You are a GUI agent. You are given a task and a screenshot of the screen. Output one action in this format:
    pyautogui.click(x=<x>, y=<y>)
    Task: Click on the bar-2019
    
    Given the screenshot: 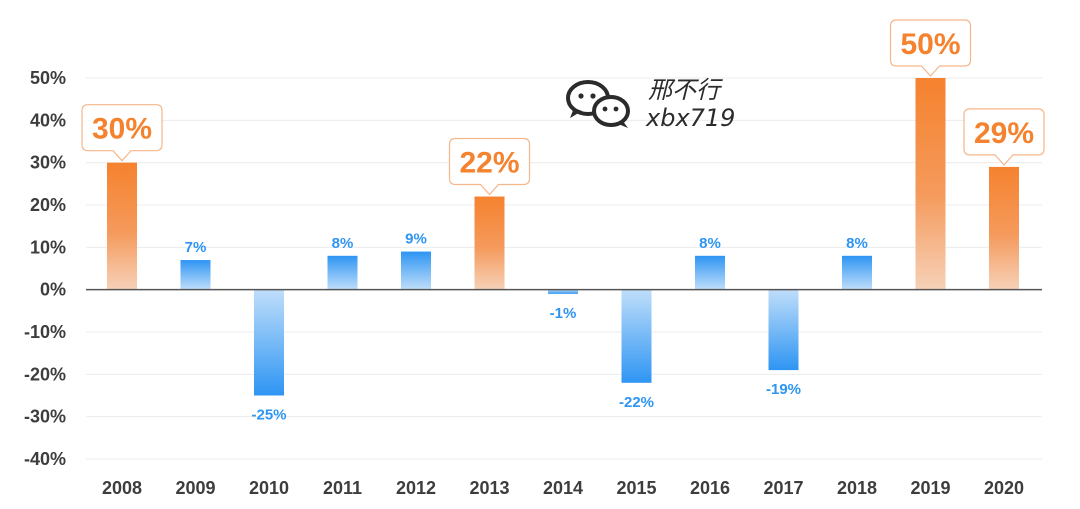 What is the action you would take?
    pyautogui.click(x=930, y=184)
    